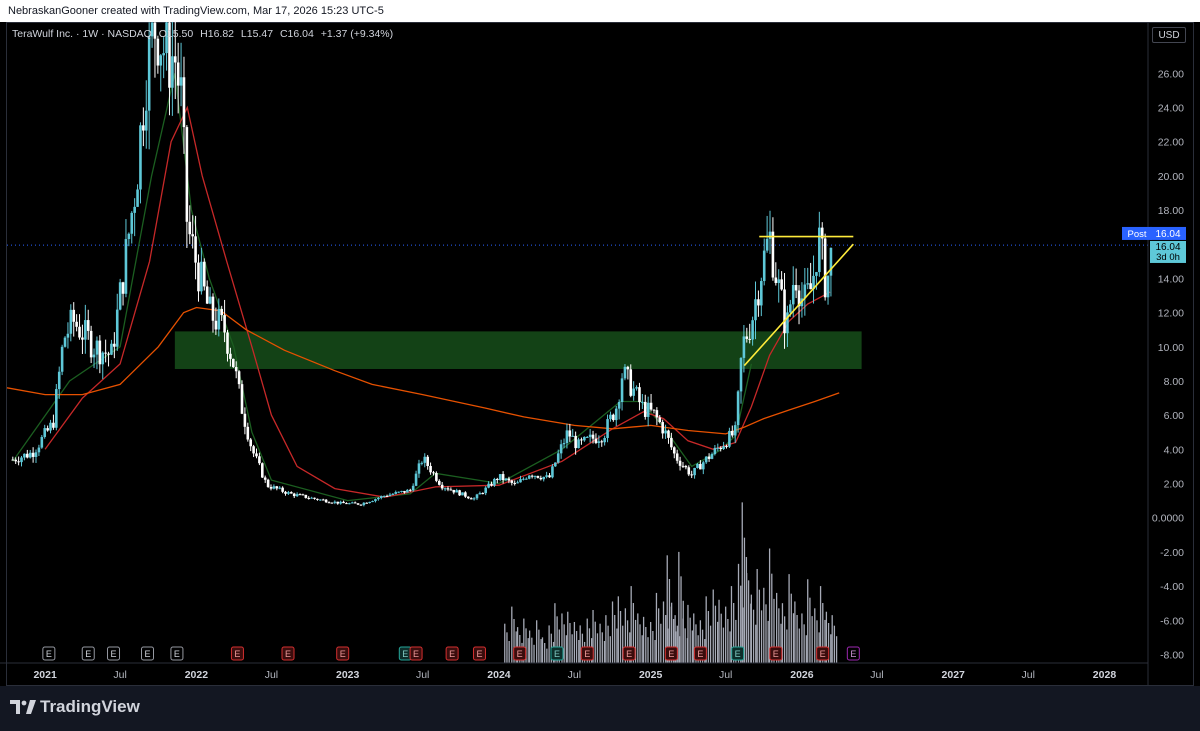 The height and width of the screenshot is (731, 1200). Describe the element at coordinates (651, 675) in the screenshot. I see `x-tick-label: 2025` at that location.